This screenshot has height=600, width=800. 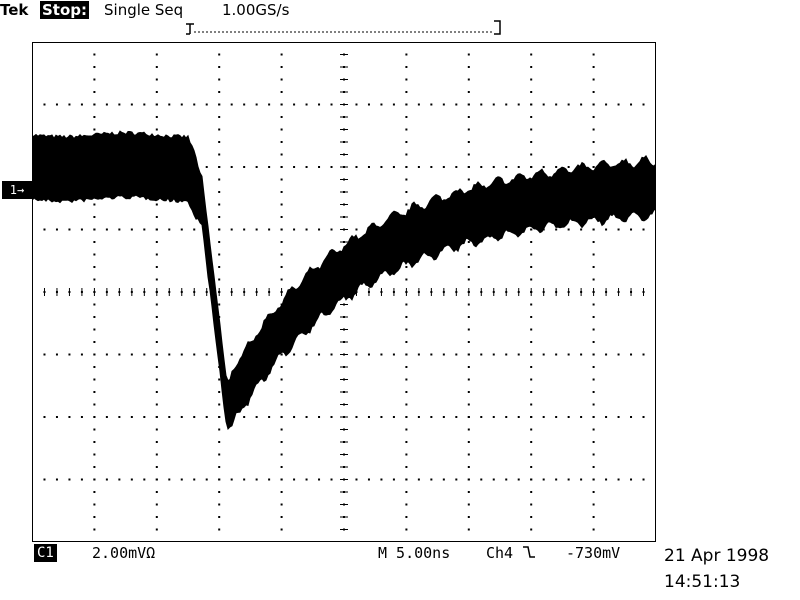 What do you see at coordinates (593, 553) in the screenshot?
I see `trigger-level: -730mV` at bounding box center [593, 553].